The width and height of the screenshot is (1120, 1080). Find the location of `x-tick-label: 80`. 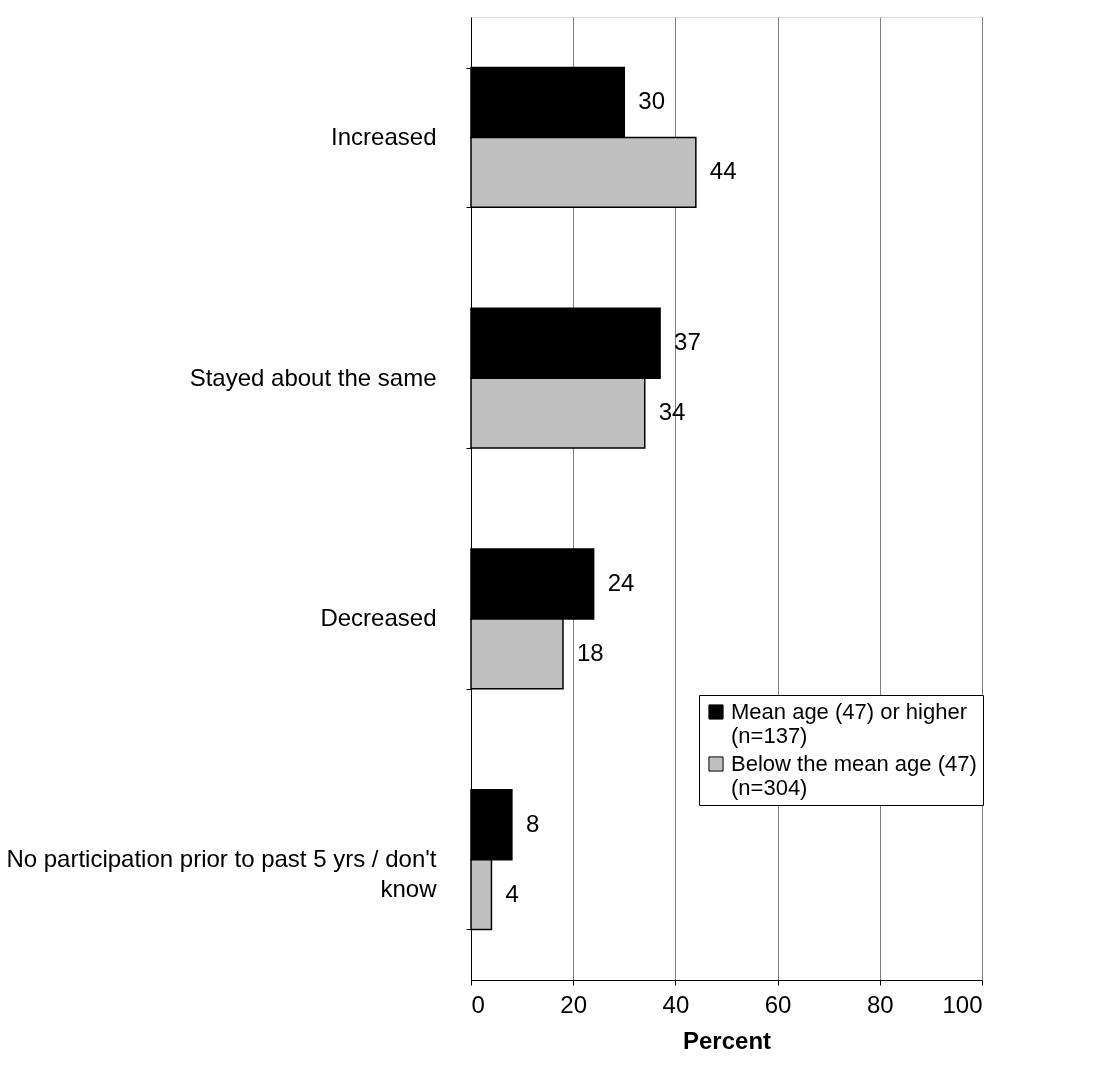

x-tick-label: 80 is located at coordinates (880, 1004).